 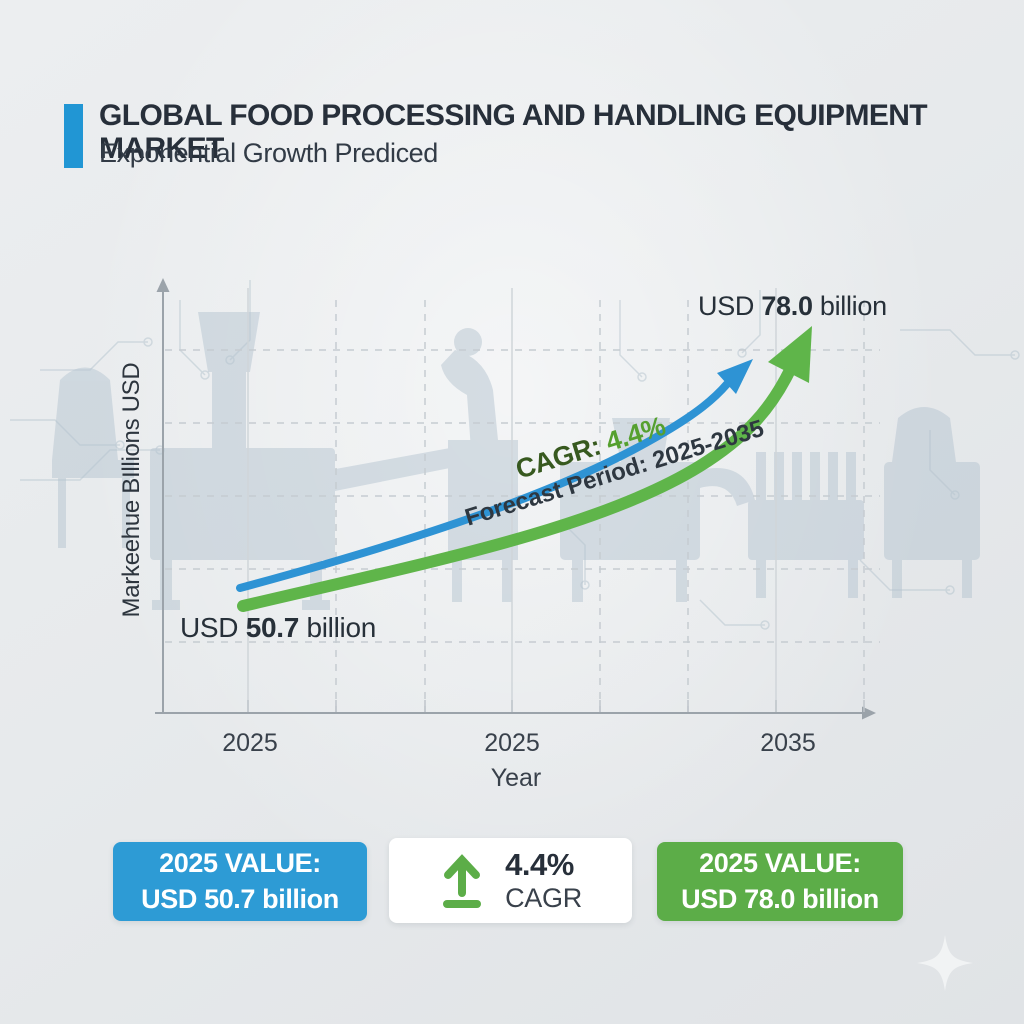 I want to click on page-subtitle: Exponential Growth Prediced, so click(x=268, y=153).